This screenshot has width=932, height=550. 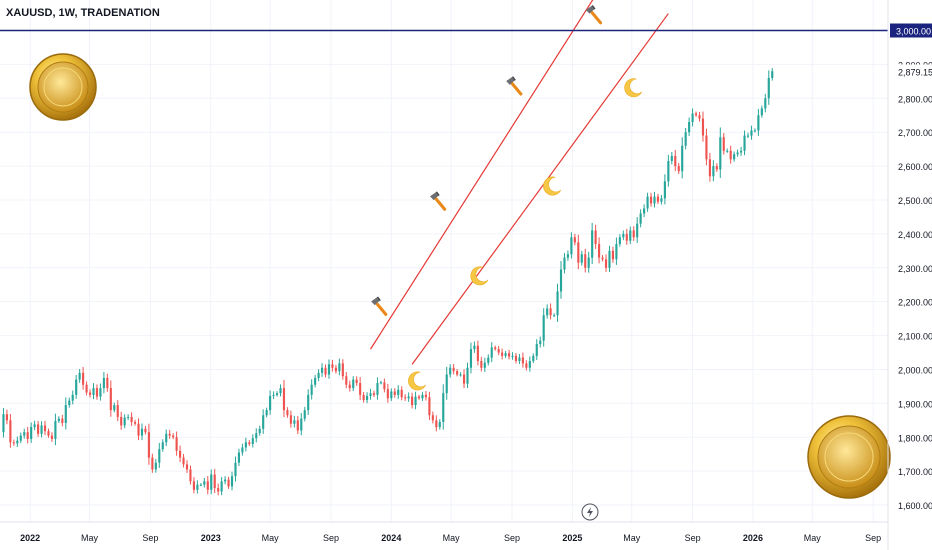 I want to click on gold-coin-icon, so click(x=63, y=87).